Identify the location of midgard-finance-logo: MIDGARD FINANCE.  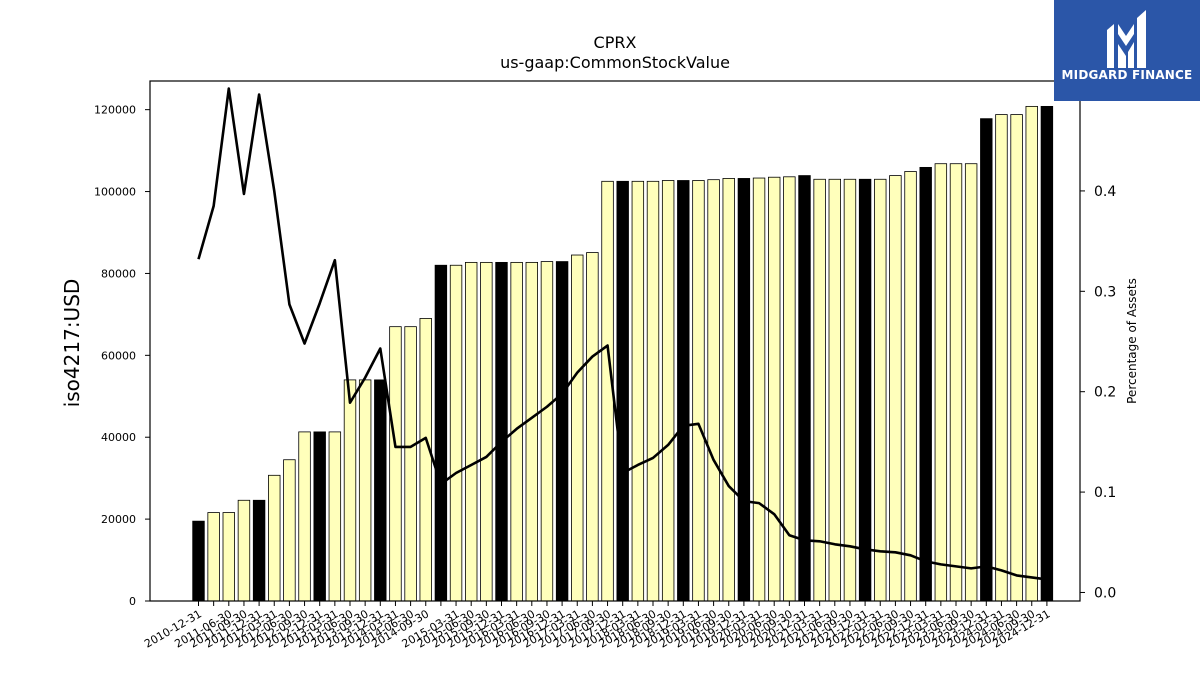
(1127, 50).